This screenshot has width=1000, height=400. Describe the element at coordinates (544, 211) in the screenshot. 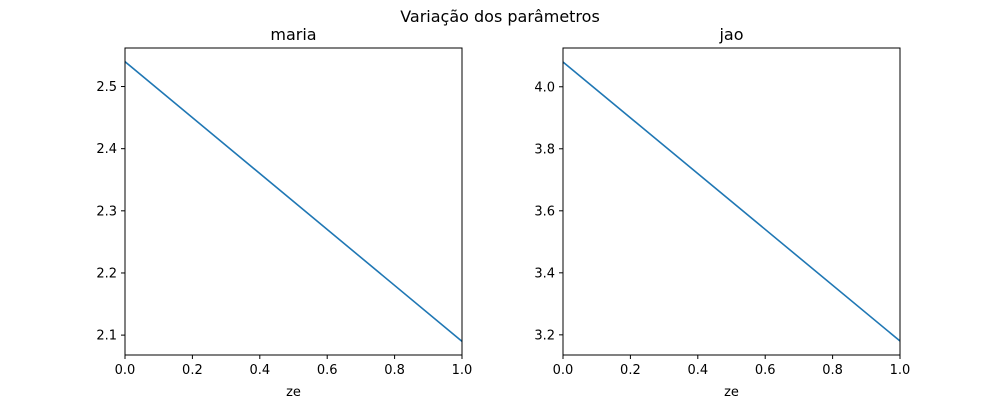

I see `y-tick-label: 3.6` at that location.